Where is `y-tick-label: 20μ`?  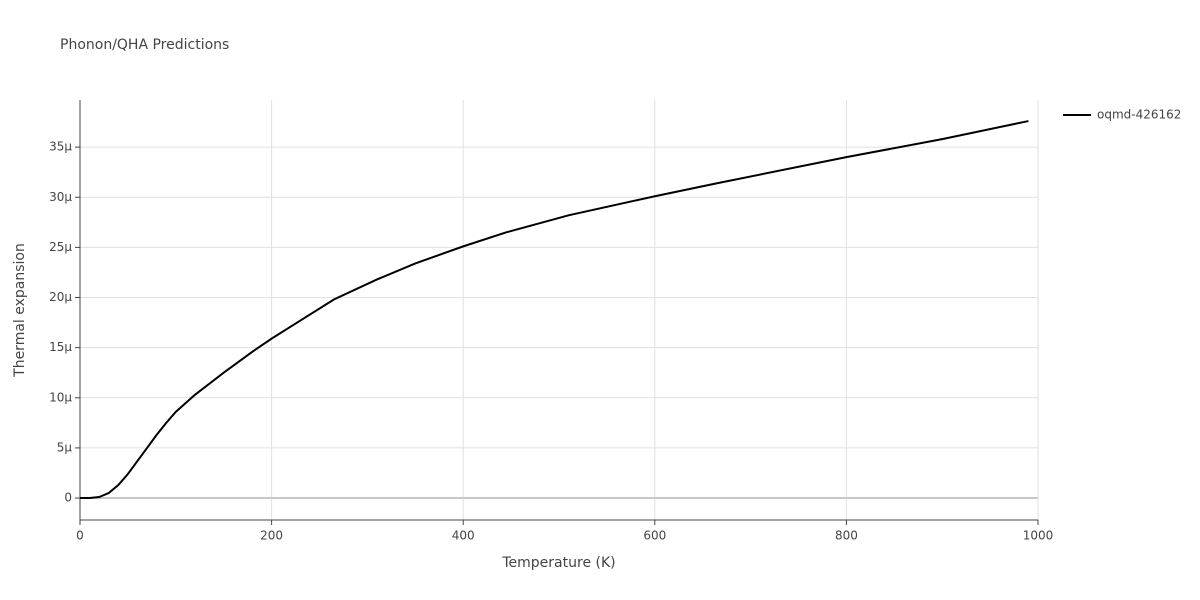
y-tick-label: 20μ is located at coordinates (60, 297).